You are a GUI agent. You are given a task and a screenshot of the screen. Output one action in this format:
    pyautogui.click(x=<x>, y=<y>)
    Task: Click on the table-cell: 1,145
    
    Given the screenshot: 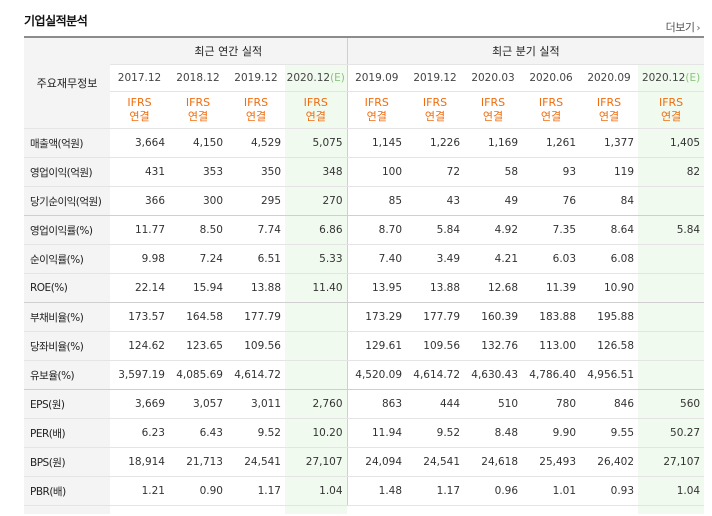 What is the action you would take?
    pyautogui.click(x=377, y=143)
    